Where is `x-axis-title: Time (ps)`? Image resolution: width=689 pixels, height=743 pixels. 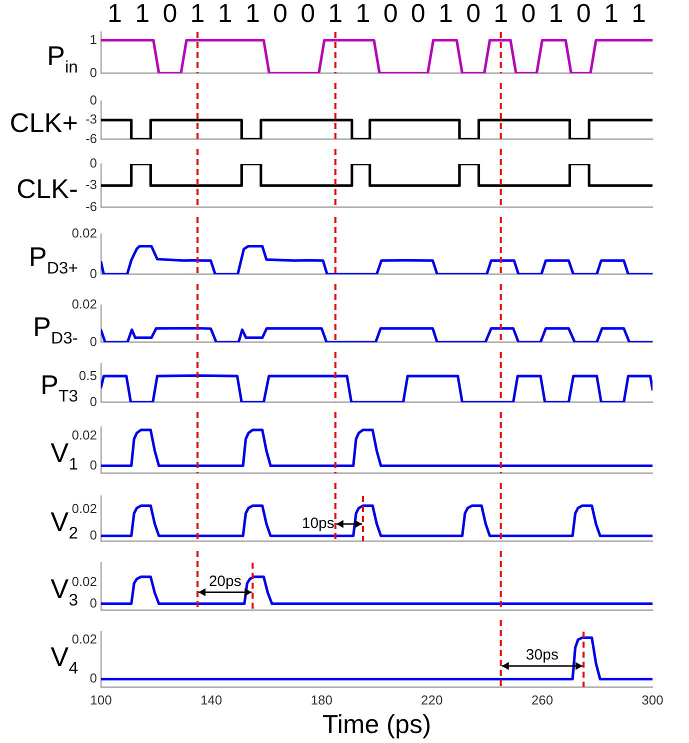 x-axis-title: Time (ps) is located at coordinates (376, 724).